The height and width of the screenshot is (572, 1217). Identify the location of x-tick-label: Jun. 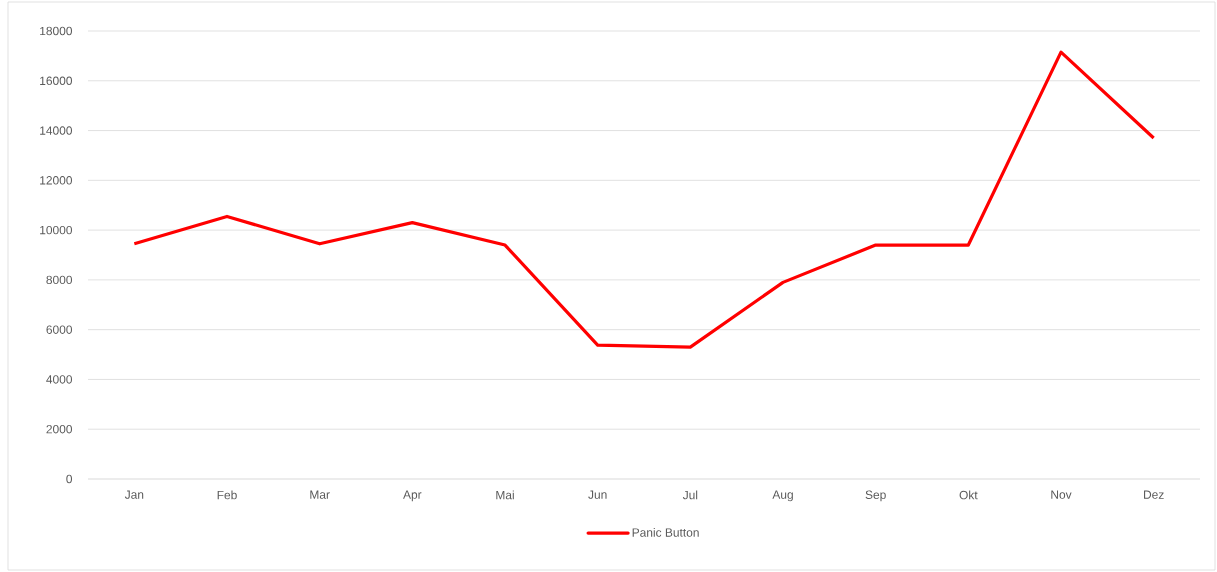
(597, 494).